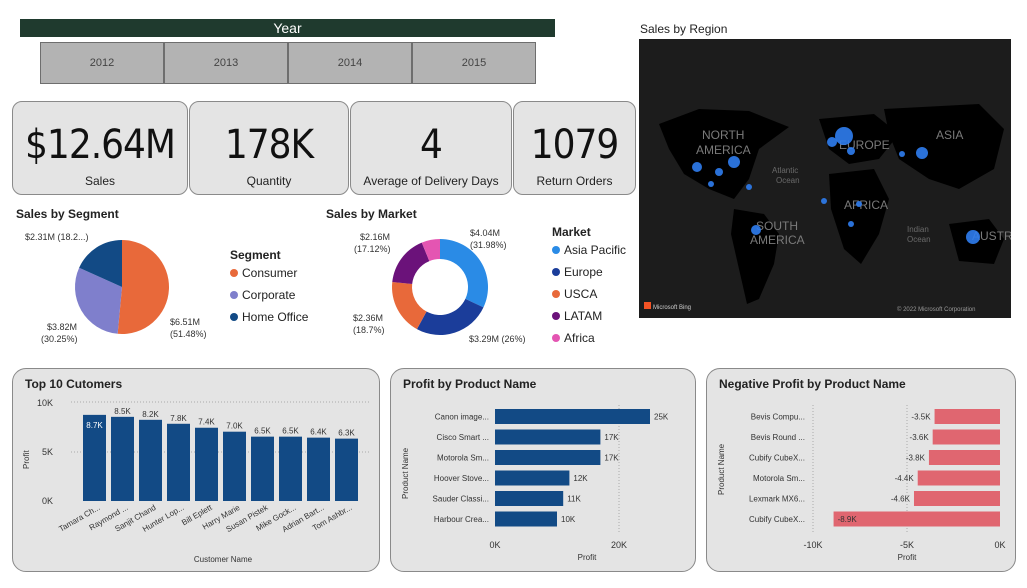  Describe the element at coordinates (574, 499) in the screenshot. I see `pp-data-label: 11K` at that location.